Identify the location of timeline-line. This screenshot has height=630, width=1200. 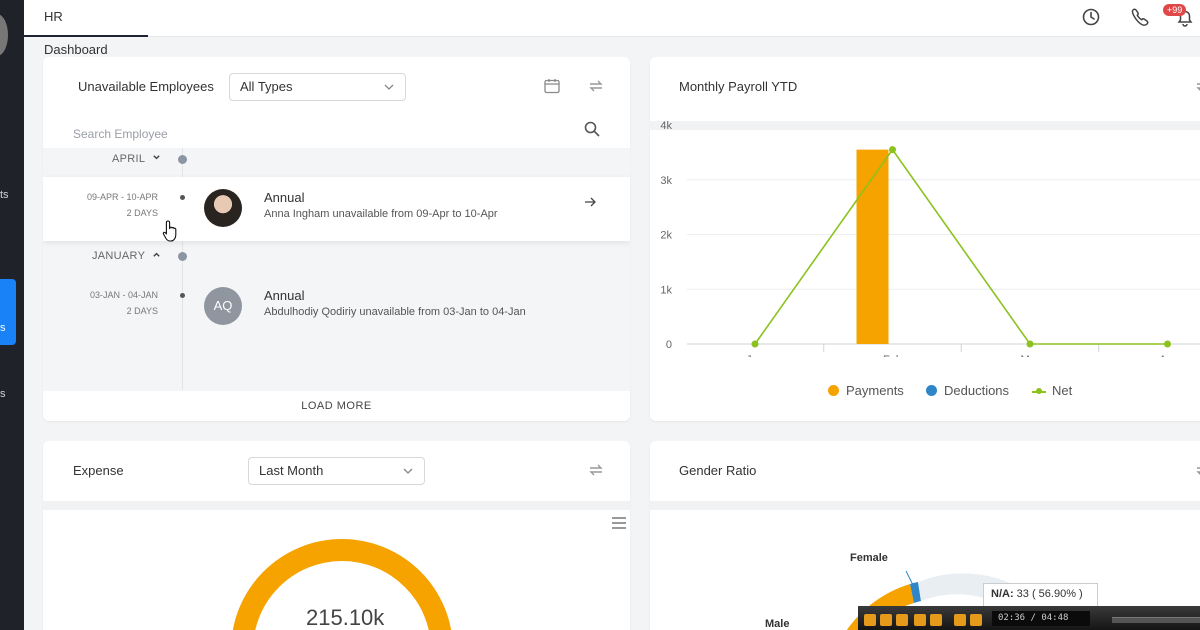
(182, 269).